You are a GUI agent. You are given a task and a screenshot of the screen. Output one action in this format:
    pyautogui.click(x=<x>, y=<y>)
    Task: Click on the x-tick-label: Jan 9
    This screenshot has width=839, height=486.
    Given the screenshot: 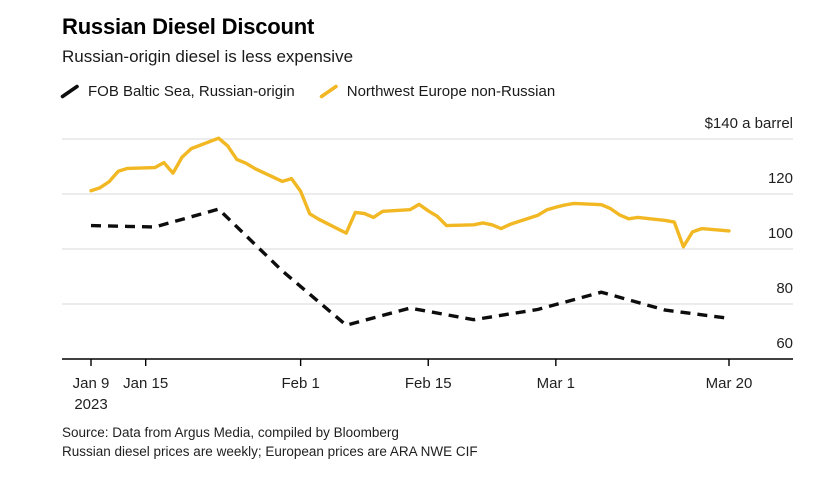 What is the action you would take?
    pyautogui.click(x=91, y=383)
    